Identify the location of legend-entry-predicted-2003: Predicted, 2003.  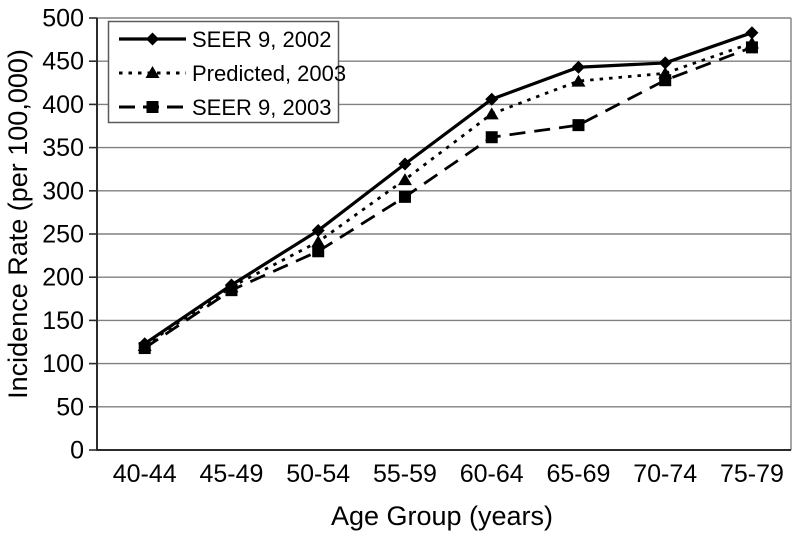
(232, 73).